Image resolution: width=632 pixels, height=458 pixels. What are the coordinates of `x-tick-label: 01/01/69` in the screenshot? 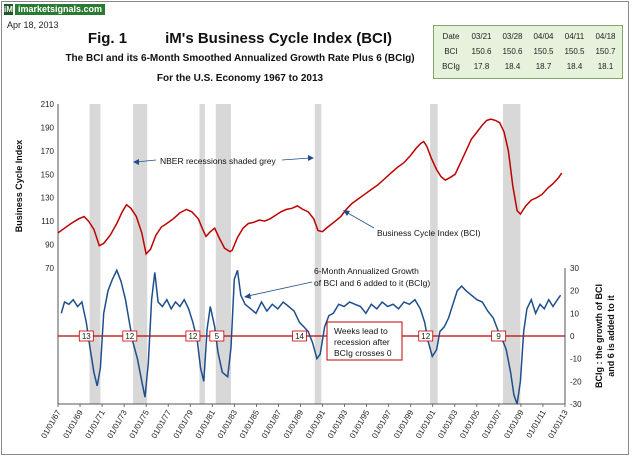 It's located at (73, 424).